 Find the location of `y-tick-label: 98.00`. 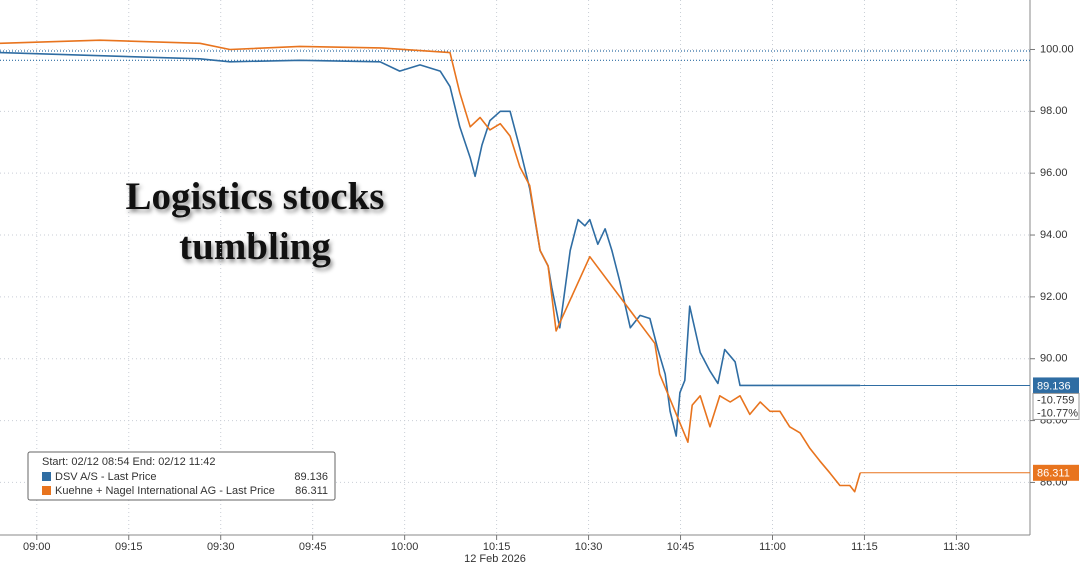

y-tick-label: 98.00 is located at coordinates (1054, 111).